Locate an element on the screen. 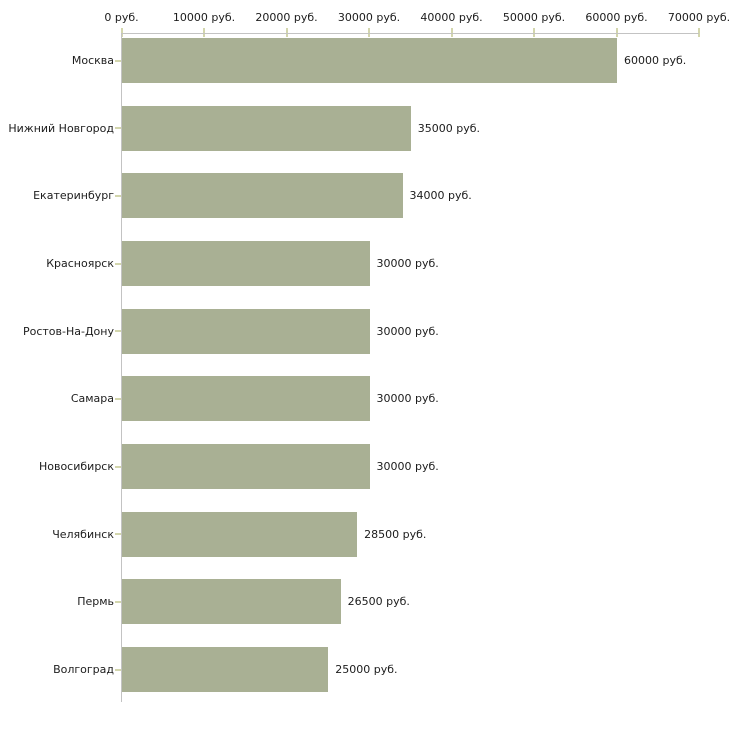 Image resolution: width=730 pixels, height=730 pixels. category-label: Челябинск is located at coordinates (83, 534).